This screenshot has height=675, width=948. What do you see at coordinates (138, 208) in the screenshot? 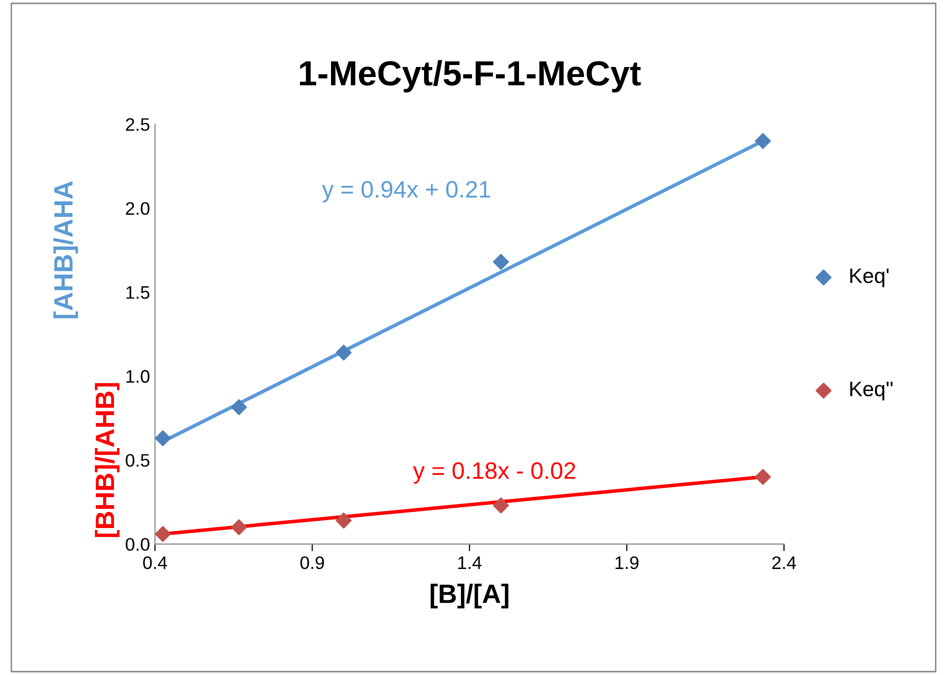
I see `y-tick-label: 2.0` at bounding box center [138, 208].